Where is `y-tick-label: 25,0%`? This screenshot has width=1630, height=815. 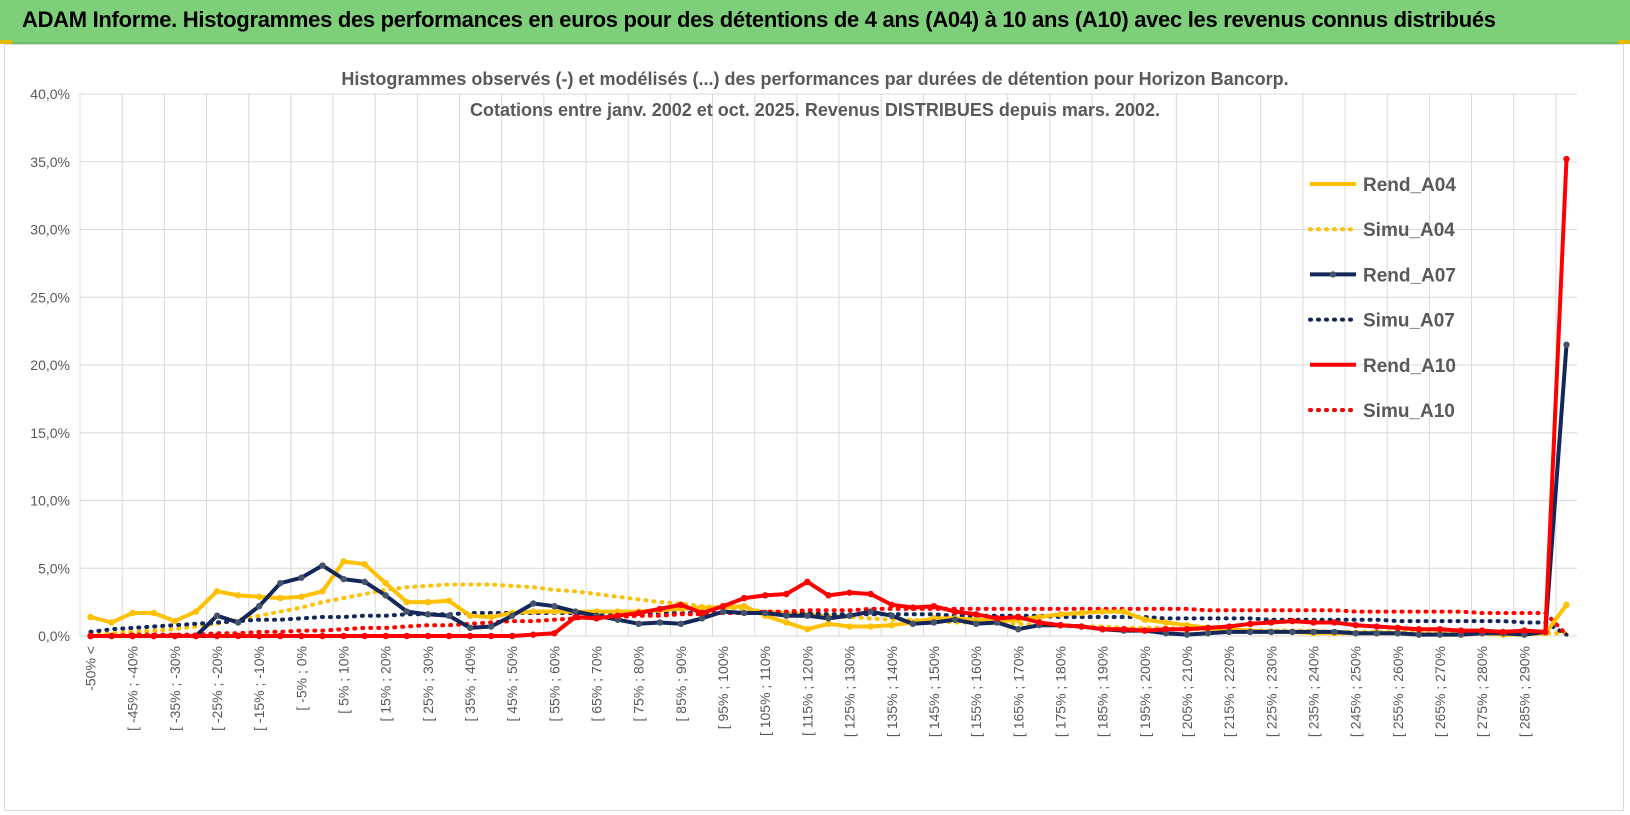
y-tick-label: 25,0% is located at coordinates (50, 297).